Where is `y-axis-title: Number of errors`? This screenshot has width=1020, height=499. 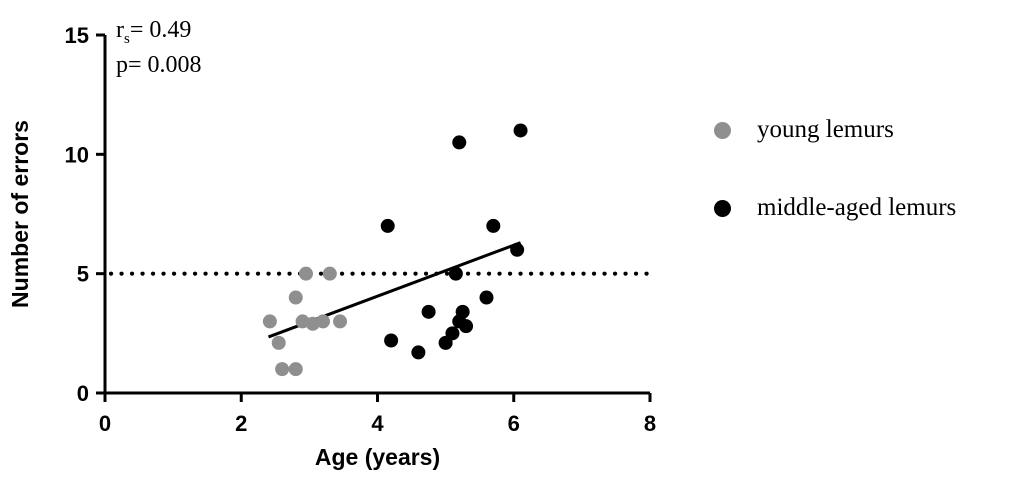
y-axis-title: Number of errors is located at coordinates (20, 214).